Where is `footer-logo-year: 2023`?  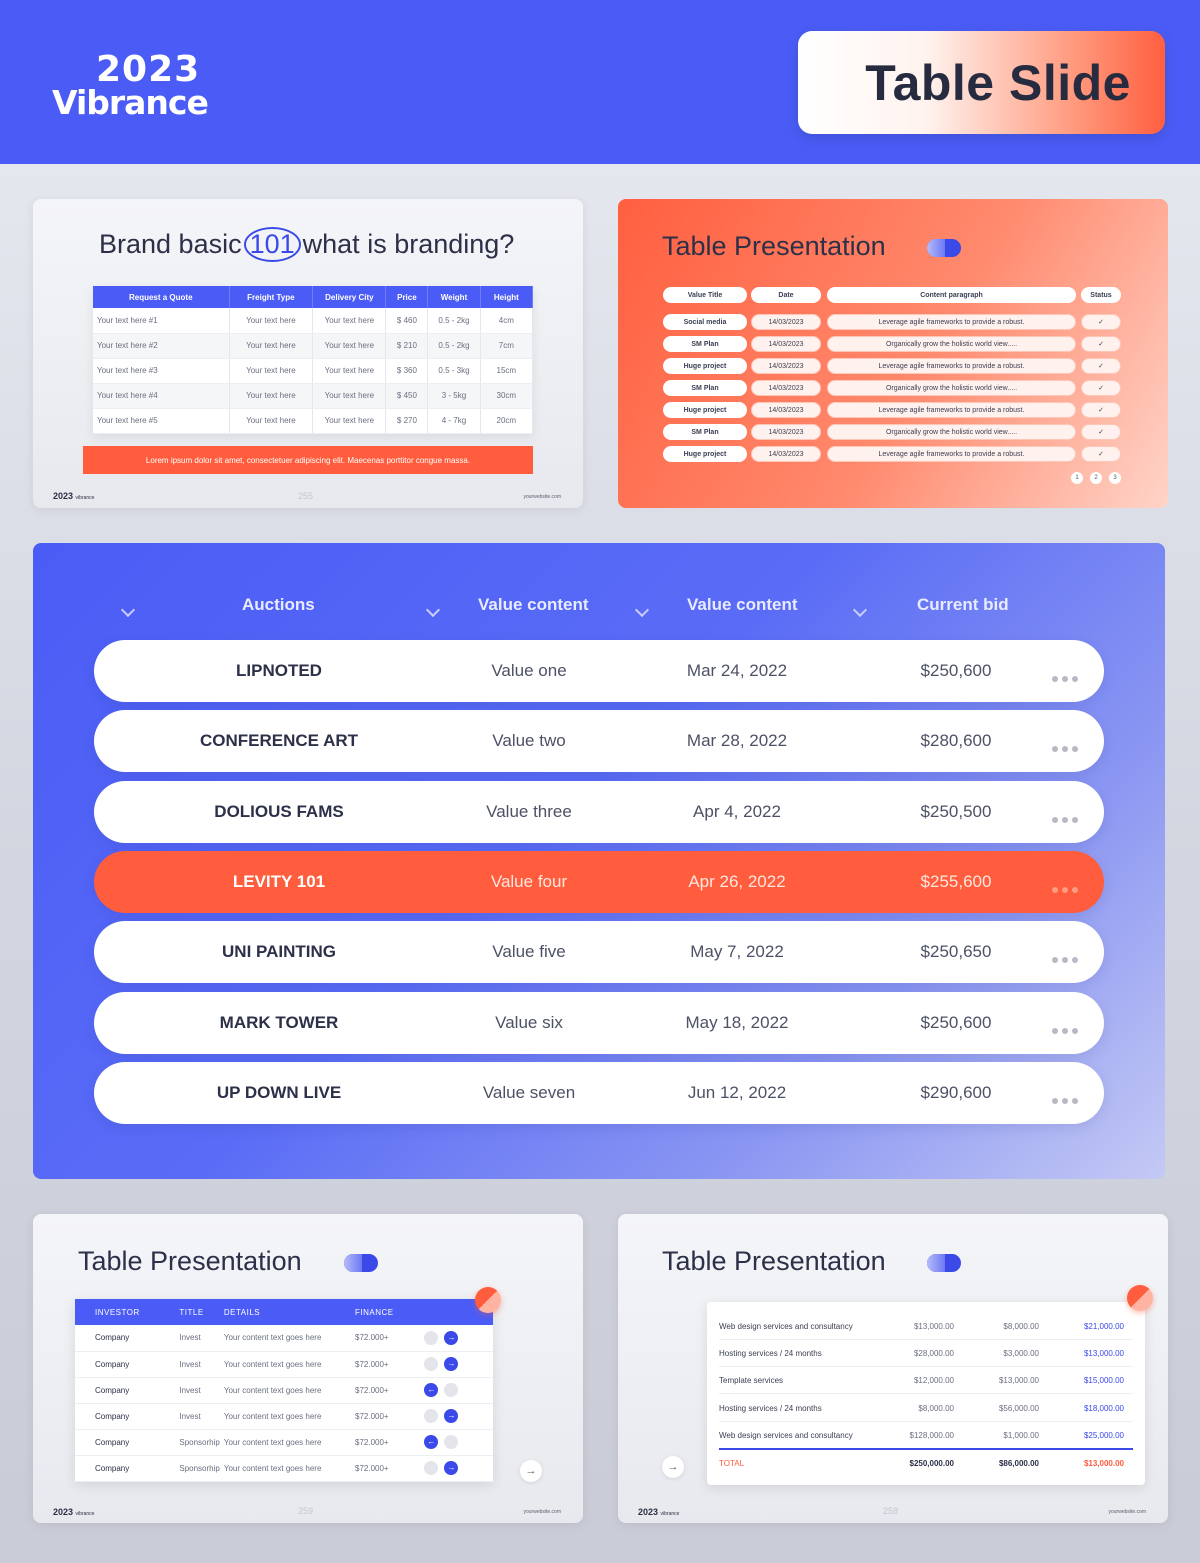 footer-logo-year: 2023 is located at coordinates (648, 1512).